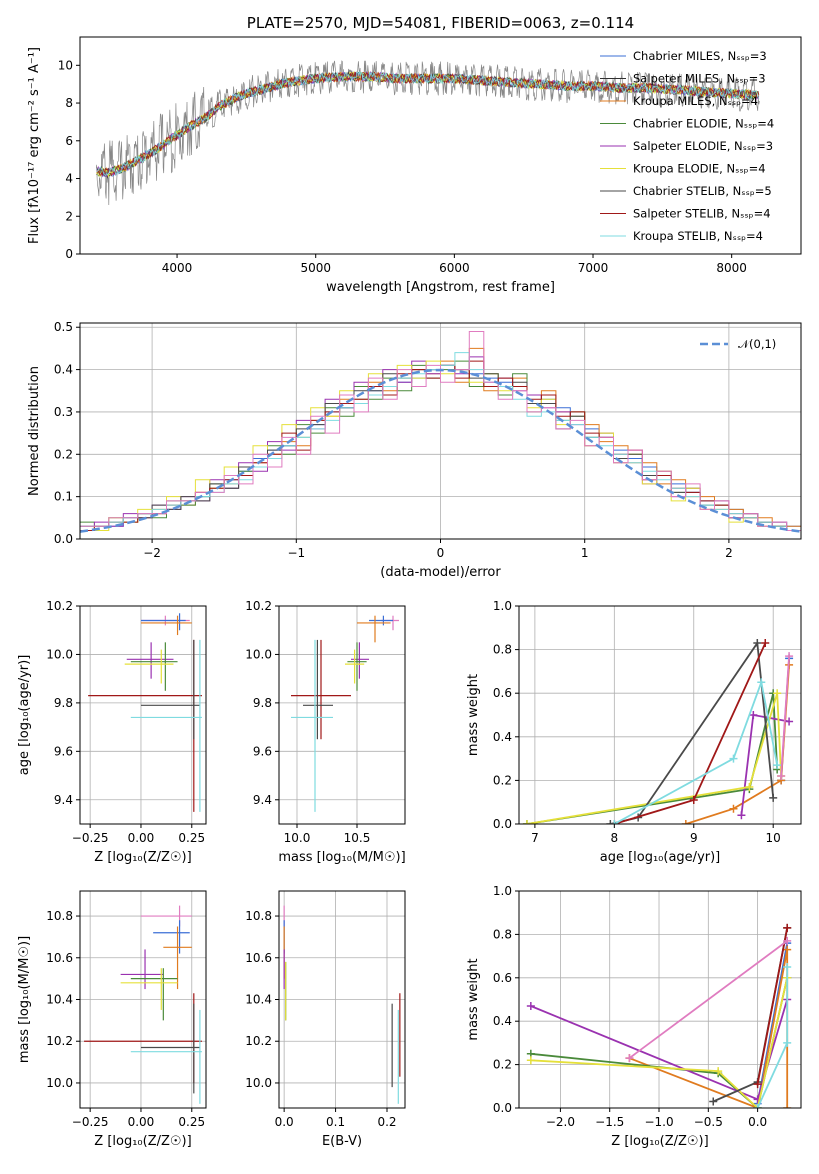 The width and height of the screenshot is (819, 1174). Describe the element at coordinates (454, 268) in the screenshot. I see `spectrum-xtick-label: 6000` at that location.